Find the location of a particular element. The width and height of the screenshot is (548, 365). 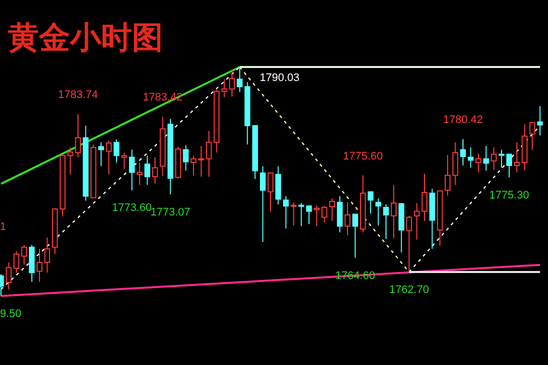

annotation: 1775.30 is located at coordinates (509, 195).